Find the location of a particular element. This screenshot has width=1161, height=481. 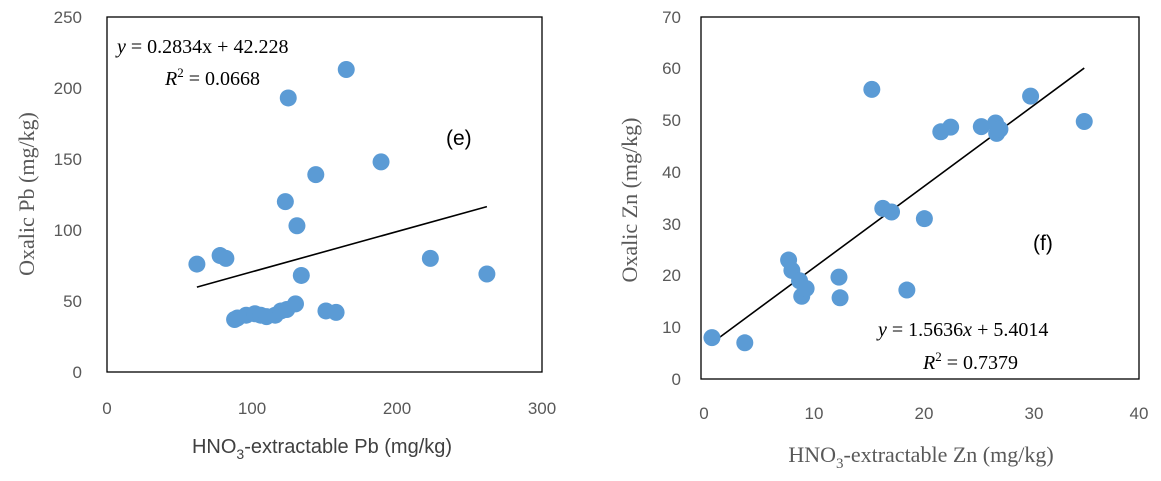

data-points-e is located at coordinates (342, 194).